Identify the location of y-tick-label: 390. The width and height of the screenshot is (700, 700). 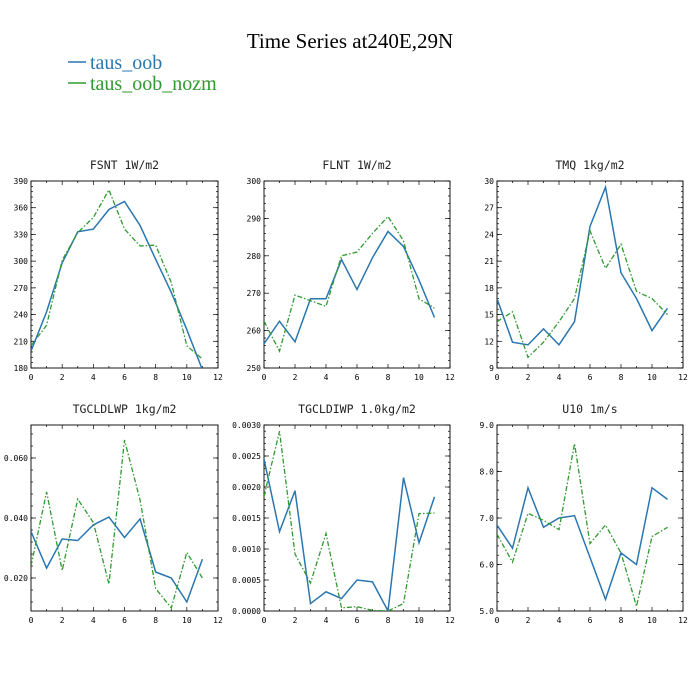
(21, 181).